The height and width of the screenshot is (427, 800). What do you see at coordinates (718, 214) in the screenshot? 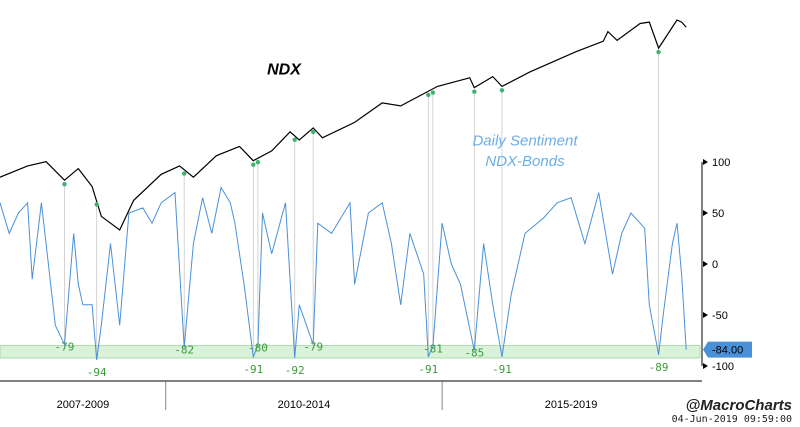
I see `y-tick-label: 50` at bounding box center [718, 214].